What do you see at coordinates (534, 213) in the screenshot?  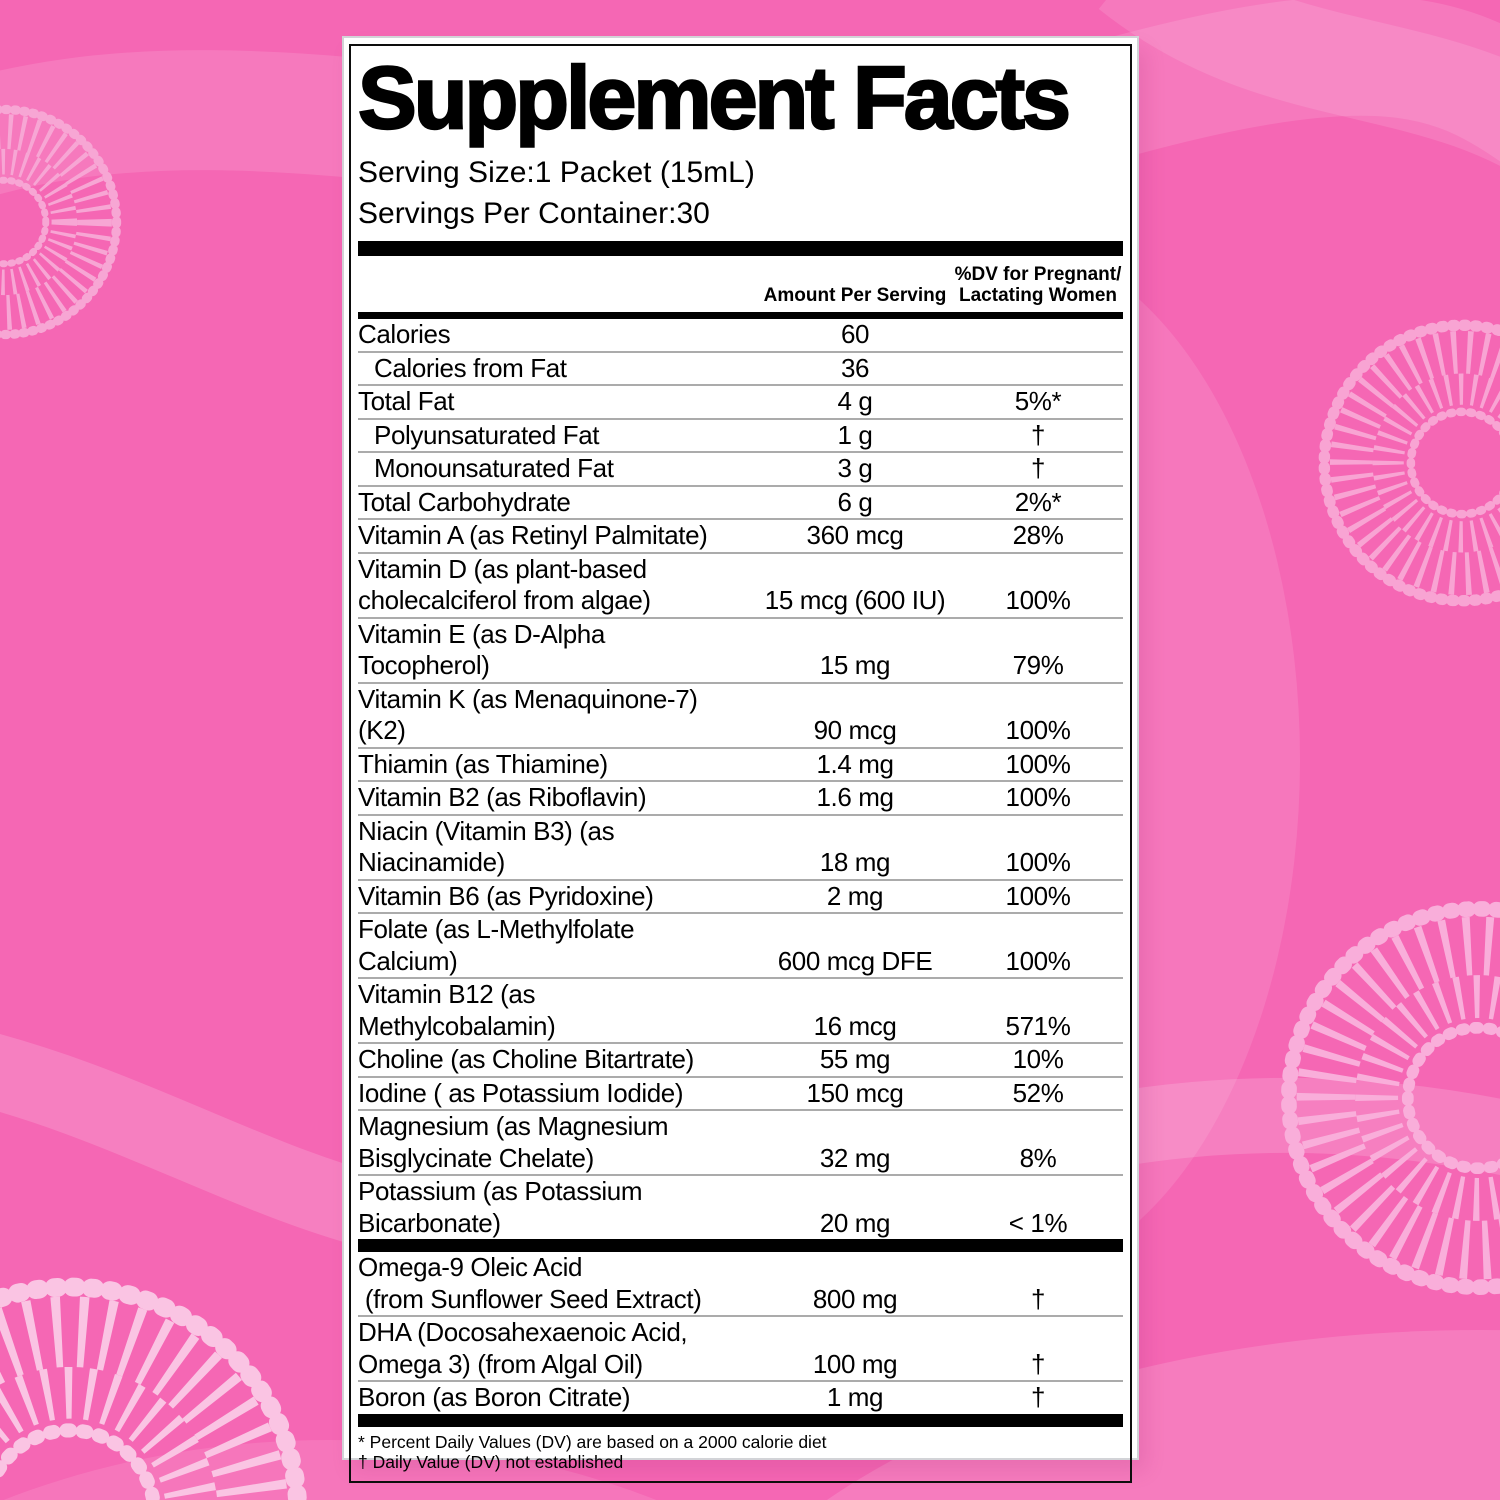 I see `servings-per-container: Servings Per Container:30` at bounding box center [534, 213].